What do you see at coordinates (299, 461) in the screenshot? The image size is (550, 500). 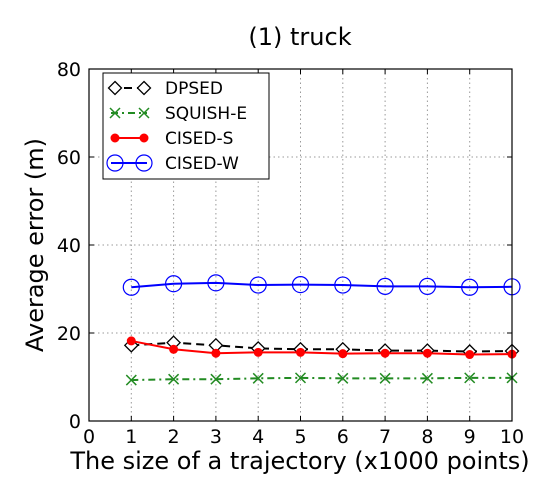 I see `x-axis-label: The size of a trajectory (x1000 points)` at bounding box center [299, 461].